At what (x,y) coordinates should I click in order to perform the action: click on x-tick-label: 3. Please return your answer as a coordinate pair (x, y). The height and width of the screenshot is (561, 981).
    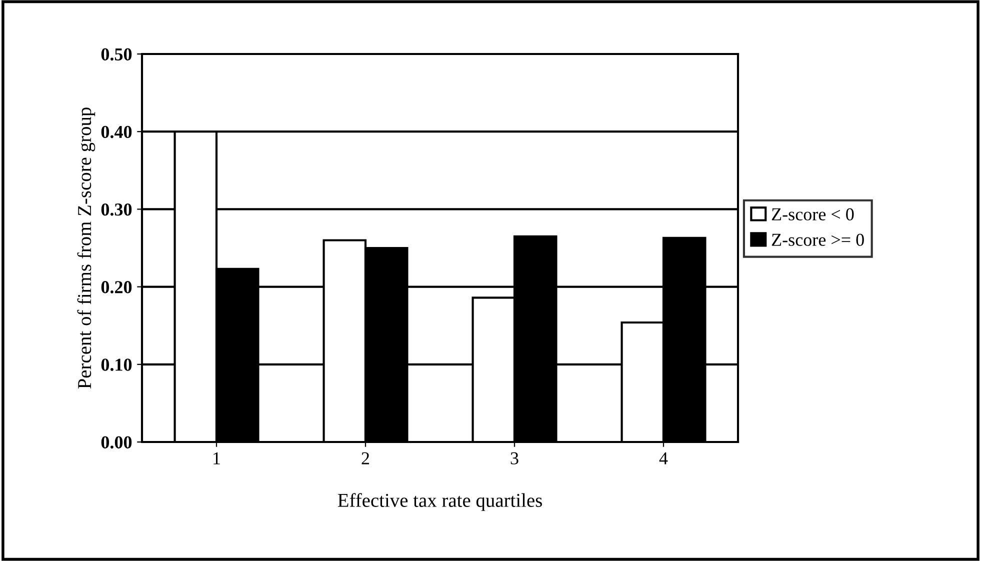
    Looking at the image, I should click on (514, 458).